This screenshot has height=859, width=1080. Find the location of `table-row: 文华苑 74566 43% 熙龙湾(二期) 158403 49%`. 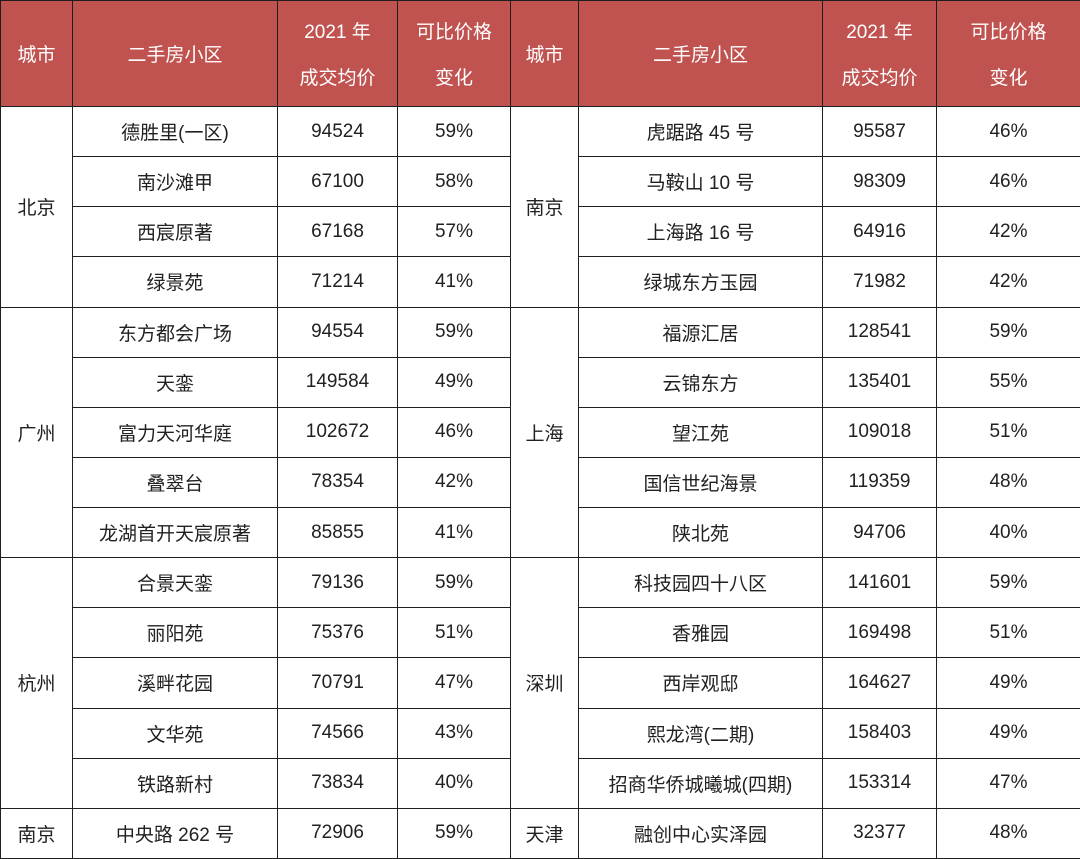

table-row: 文华苑 74566 43% 熙龙湾(二期) 158403 49% is located at coordinates (540, 733).